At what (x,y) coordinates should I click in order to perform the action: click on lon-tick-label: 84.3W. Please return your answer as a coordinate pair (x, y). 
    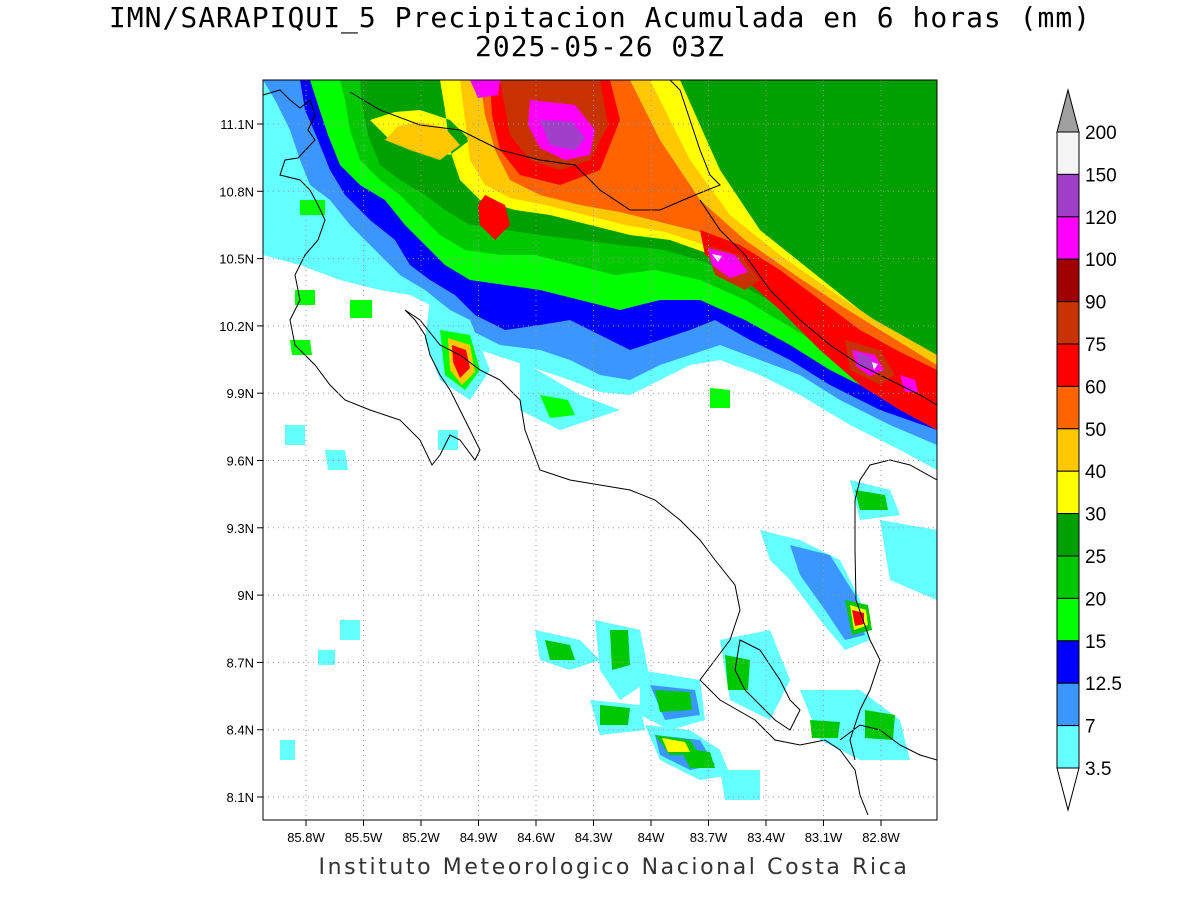
    Looking at the image, I should click on (594, 837).